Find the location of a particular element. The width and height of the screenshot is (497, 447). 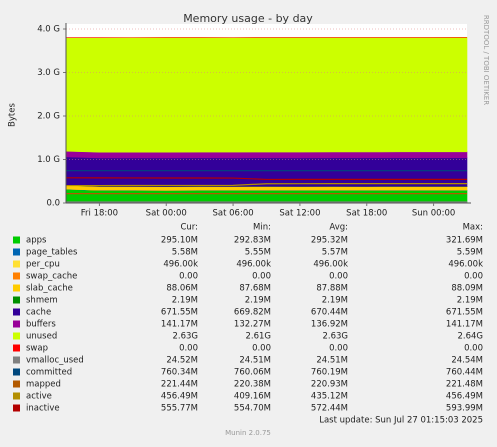

legend-stat: 321.69M is located at coordinates (464, 241).